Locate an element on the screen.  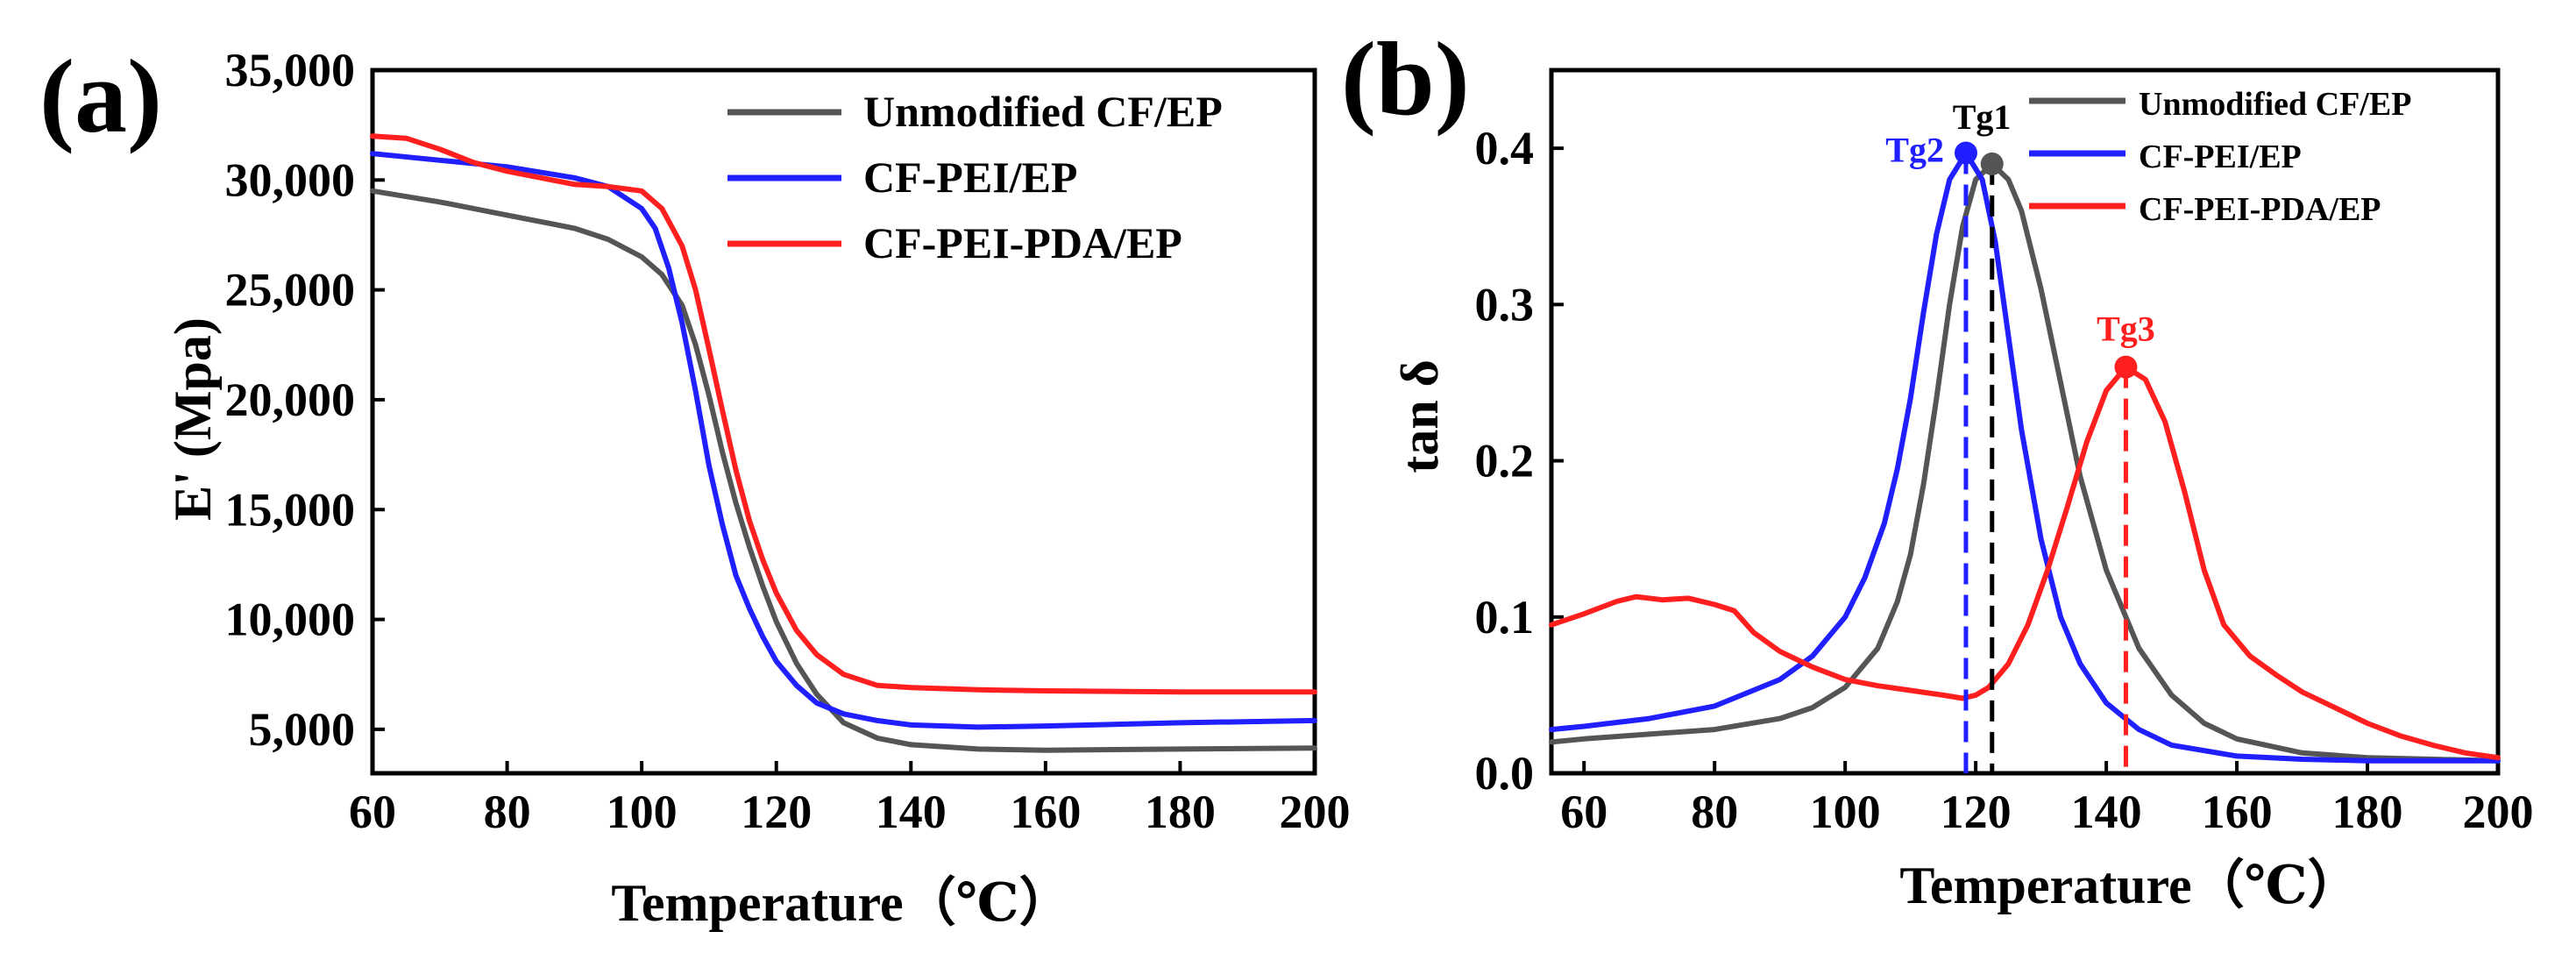
peak-label-1: Tg1 is located at coordinates (1982, 117).